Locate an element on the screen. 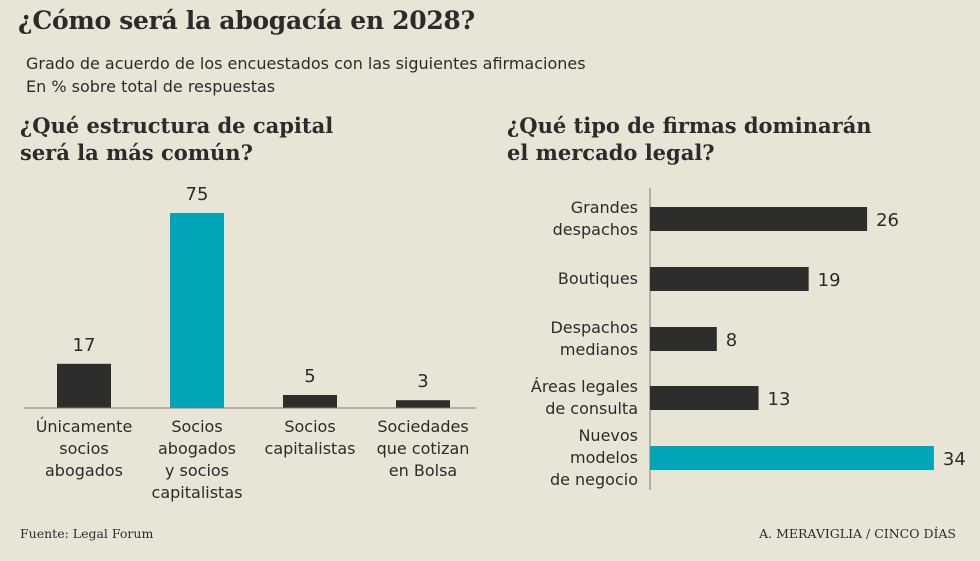 This screenshot has width=980, height=561. hvalue-label-0: 26 is located at coordinates (887, 220).